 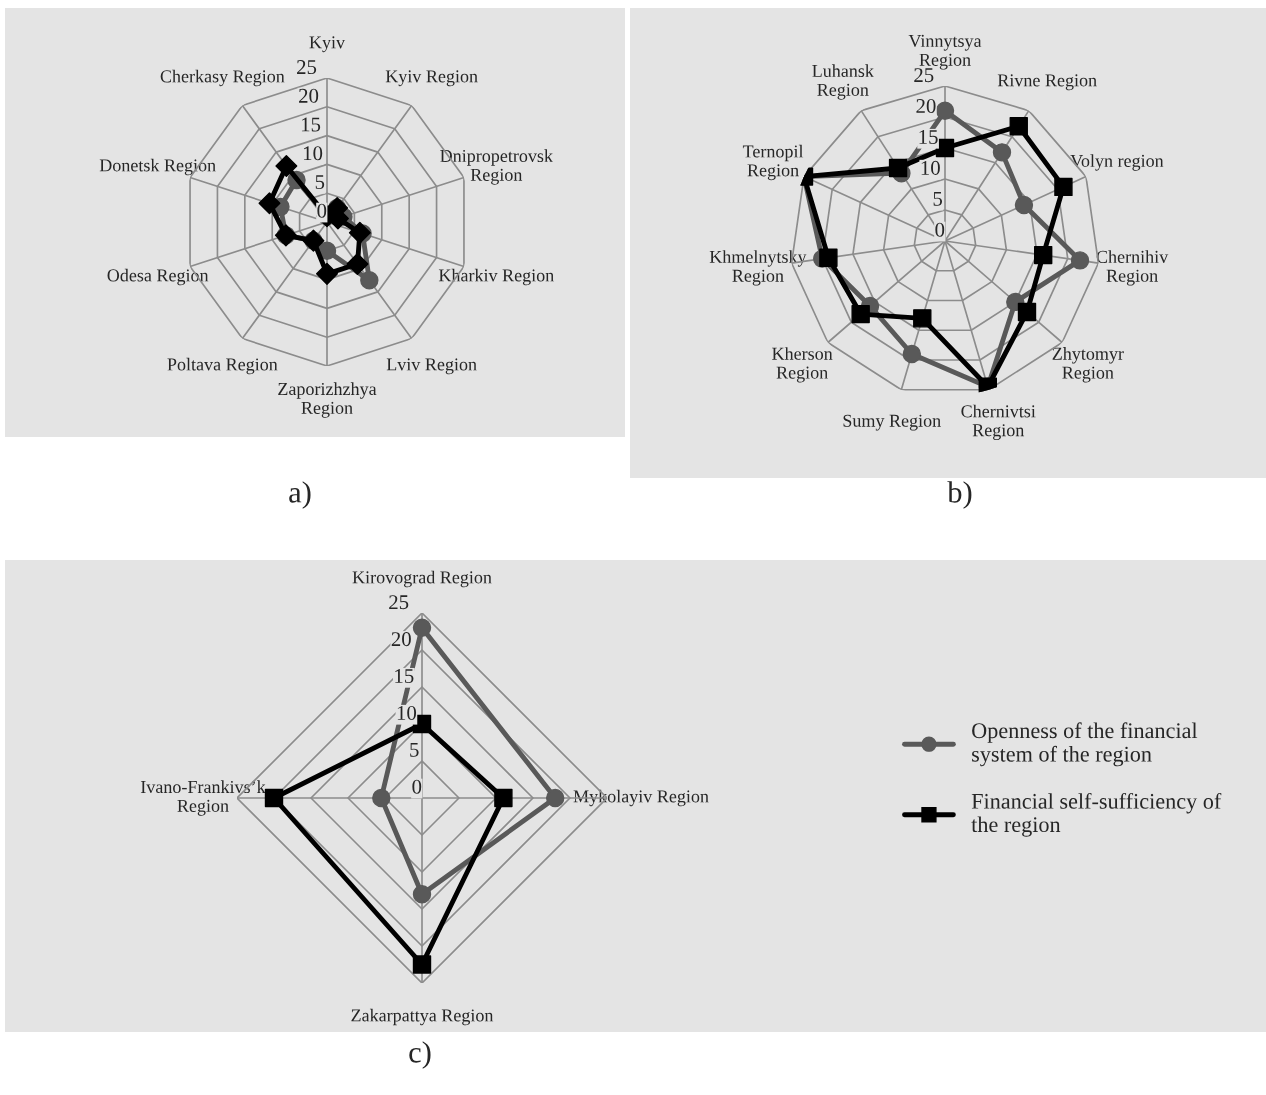 What do you see at coordinates (773, 162) in the screenshot?
I see `spoke-label: Ternopil Region` at bounding box center [773, 162].